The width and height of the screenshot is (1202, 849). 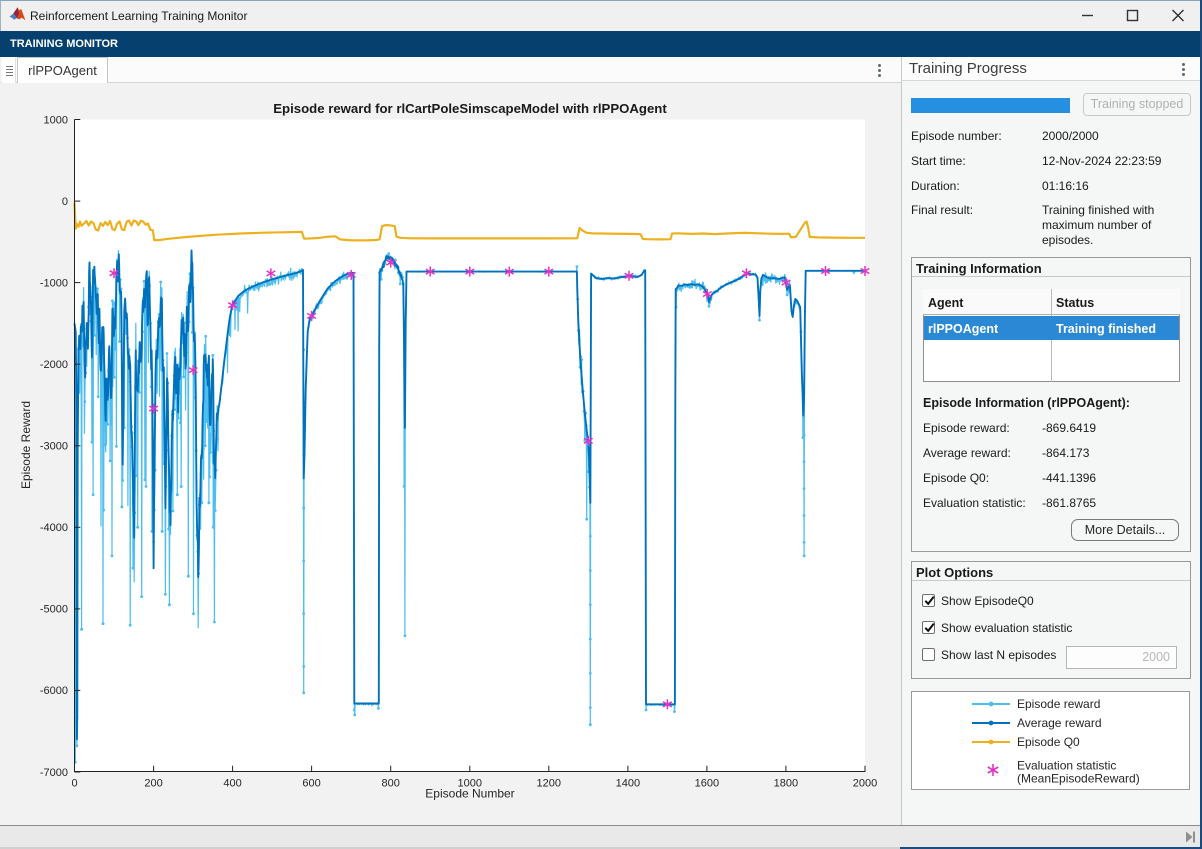 What do you see at coordinates (54, 610) in the screenshot?
I see `svg-text: -5000` at bounding box center [54, 610].